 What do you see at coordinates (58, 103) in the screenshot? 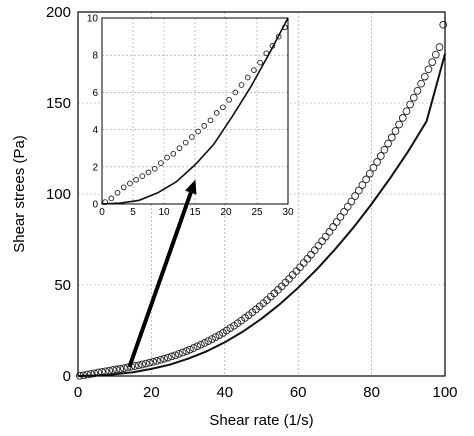
I see `main-y-tick-label: 150` at bounding box center [58, 103].